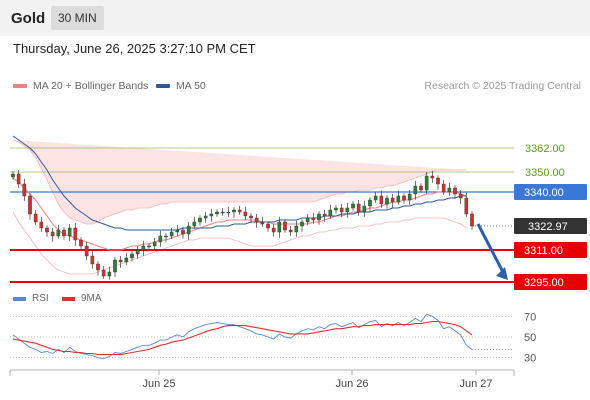 The image size is (590, 400). I want to click on rsi-tick-label-2: 30, so click(530, 359).